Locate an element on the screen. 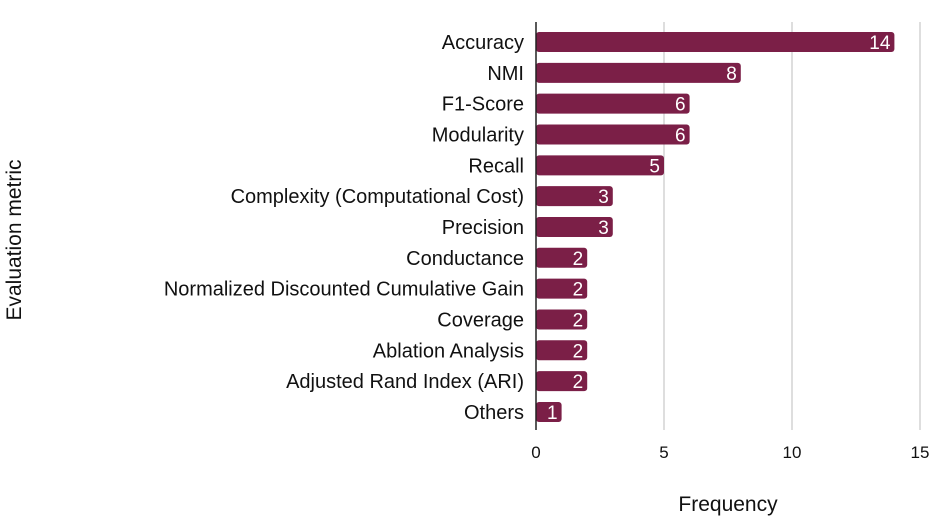  category-label: Coverage is located at coordinates (480, 320).